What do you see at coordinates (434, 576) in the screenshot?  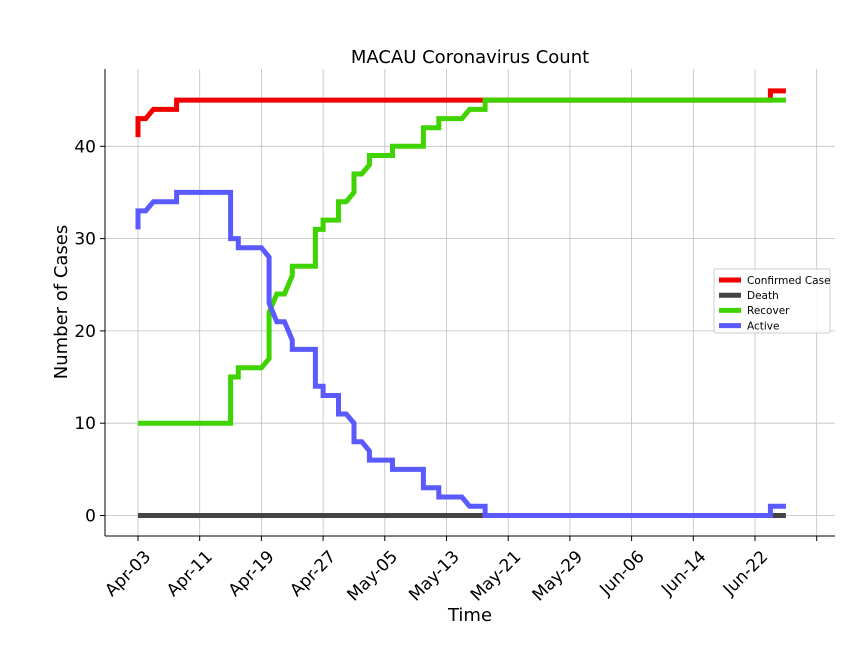 I see `x-tick-label: May-13` at bounding box center [434, 576].